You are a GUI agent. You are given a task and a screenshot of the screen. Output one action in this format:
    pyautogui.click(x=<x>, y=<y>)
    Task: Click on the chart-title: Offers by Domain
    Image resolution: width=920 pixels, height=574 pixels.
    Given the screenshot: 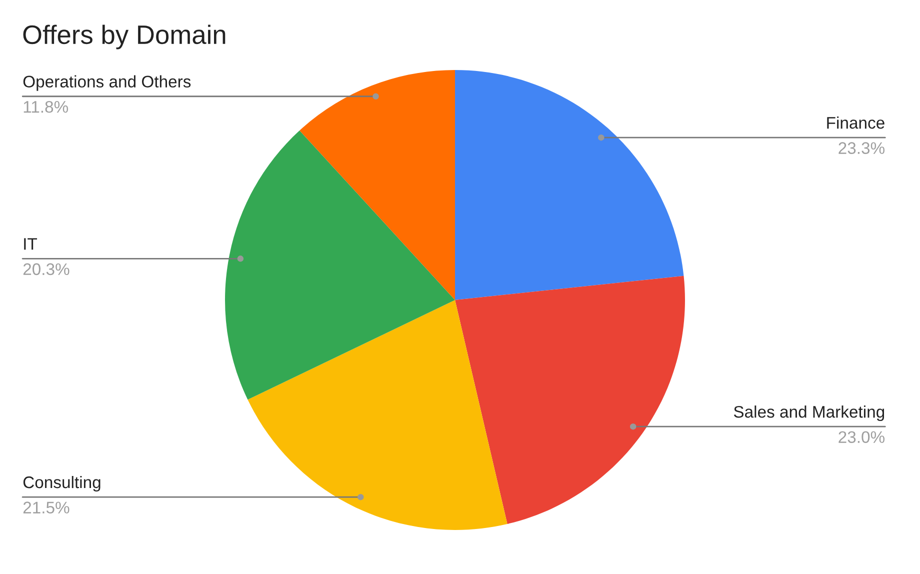 What is the action you would take?
    pyautogui.click(x=124, y=37)
    